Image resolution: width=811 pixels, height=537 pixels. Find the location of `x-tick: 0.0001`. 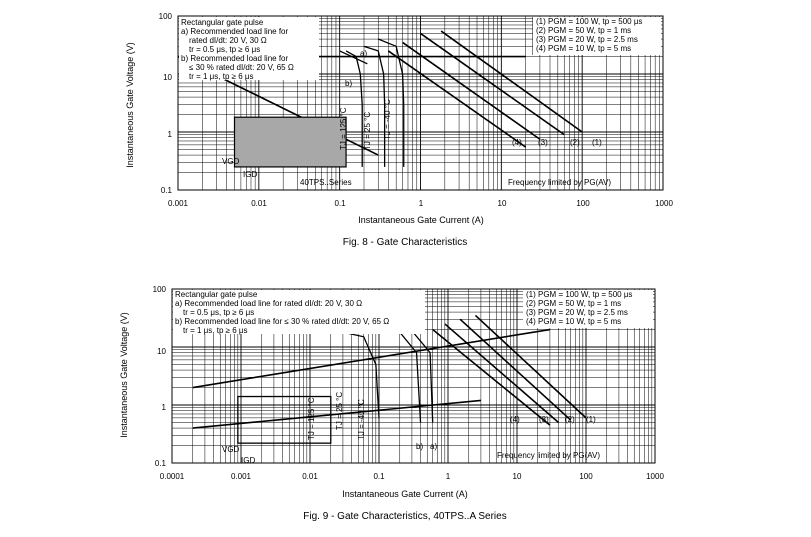

x-tick: 0.0001 is located at coordinates (172, 476).